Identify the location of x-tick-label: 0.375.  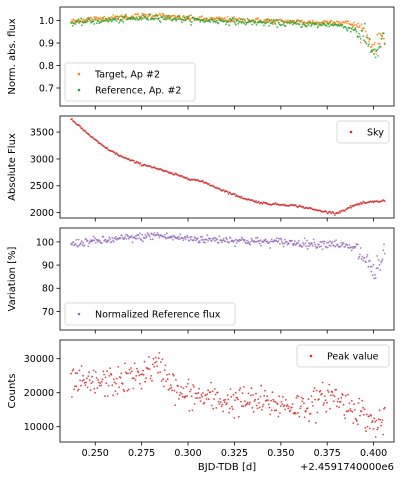
(327, 453).